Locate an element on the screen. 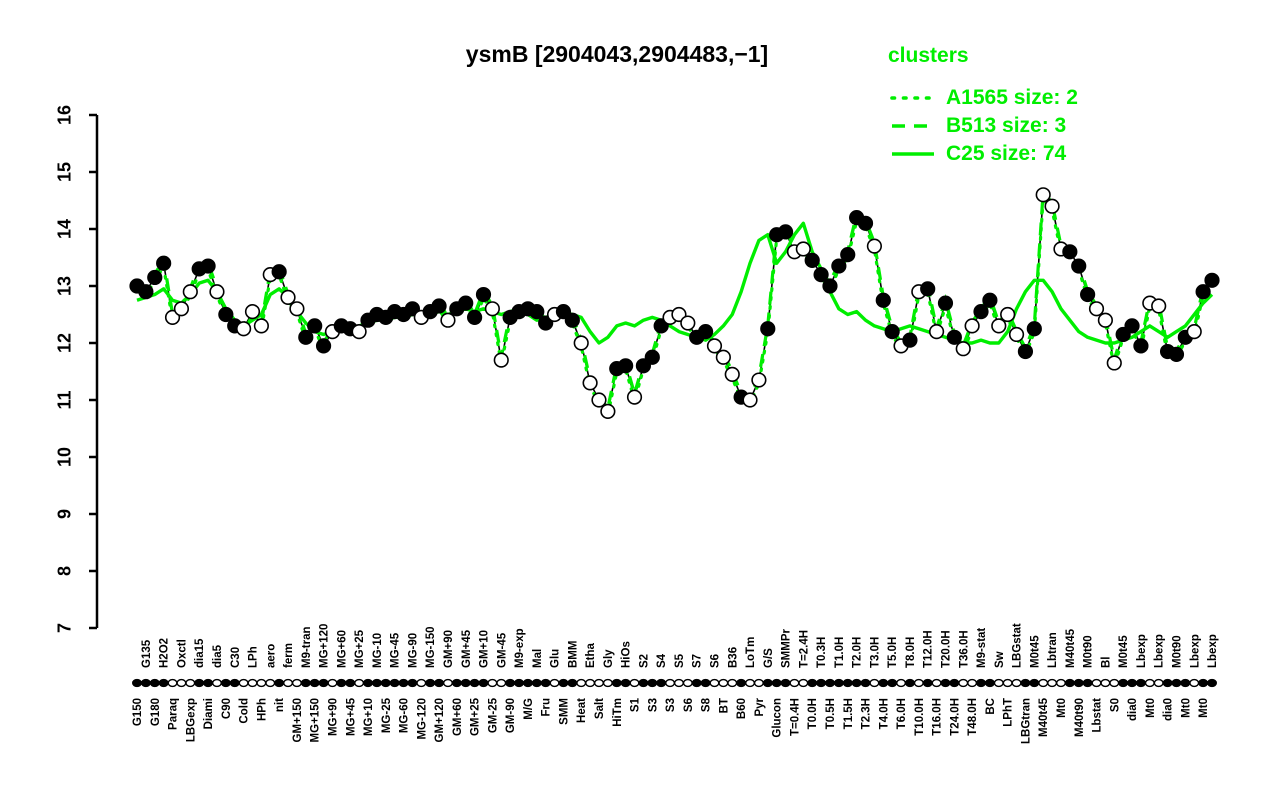  y-axis-tick-label: 11 is located at coordinates (64, 399).